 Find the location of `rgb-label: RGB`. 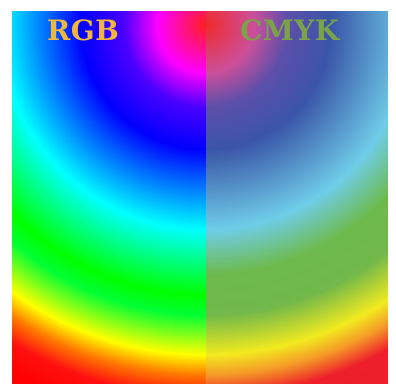

rgb-label: RGB is located at coordinates (83, 30).